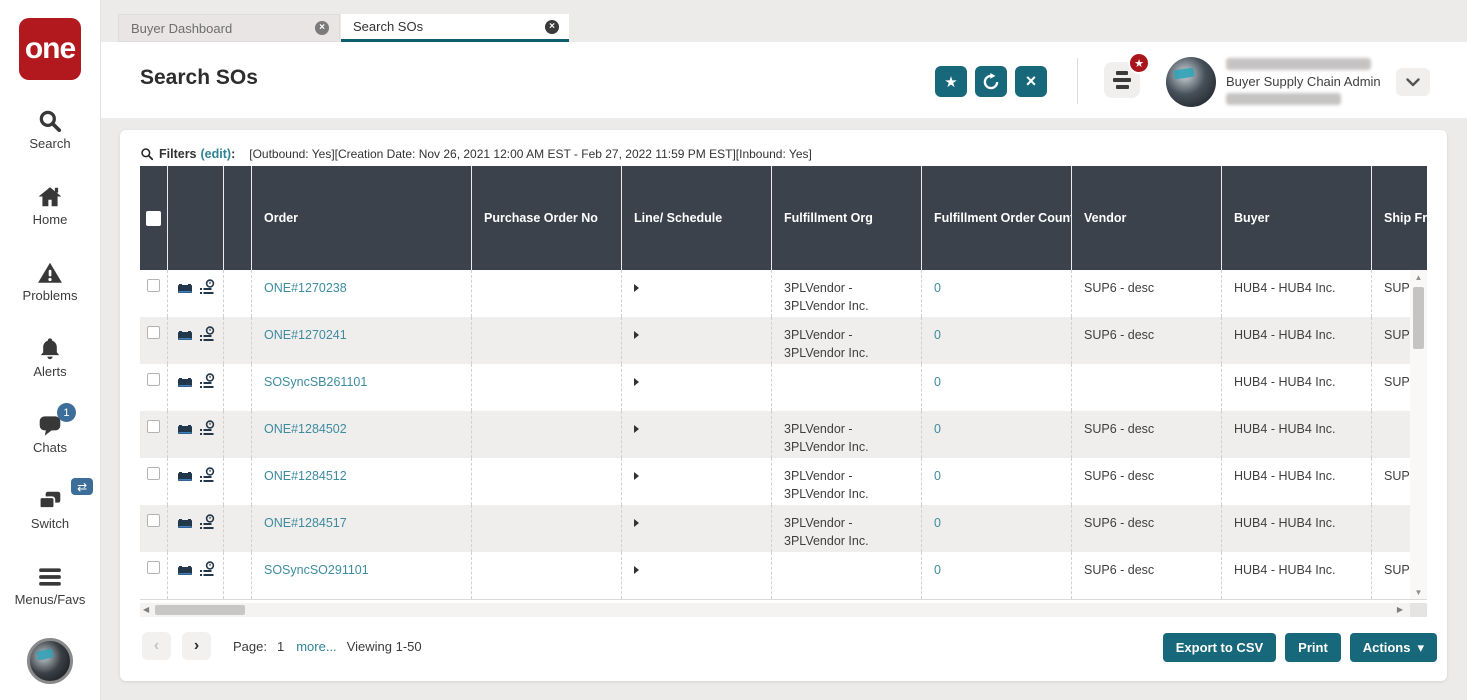  What do you see at coordinates (305, 523) in the screenshot?
I see `order-link: ONE#1284517` at bounding box center [305, 523].